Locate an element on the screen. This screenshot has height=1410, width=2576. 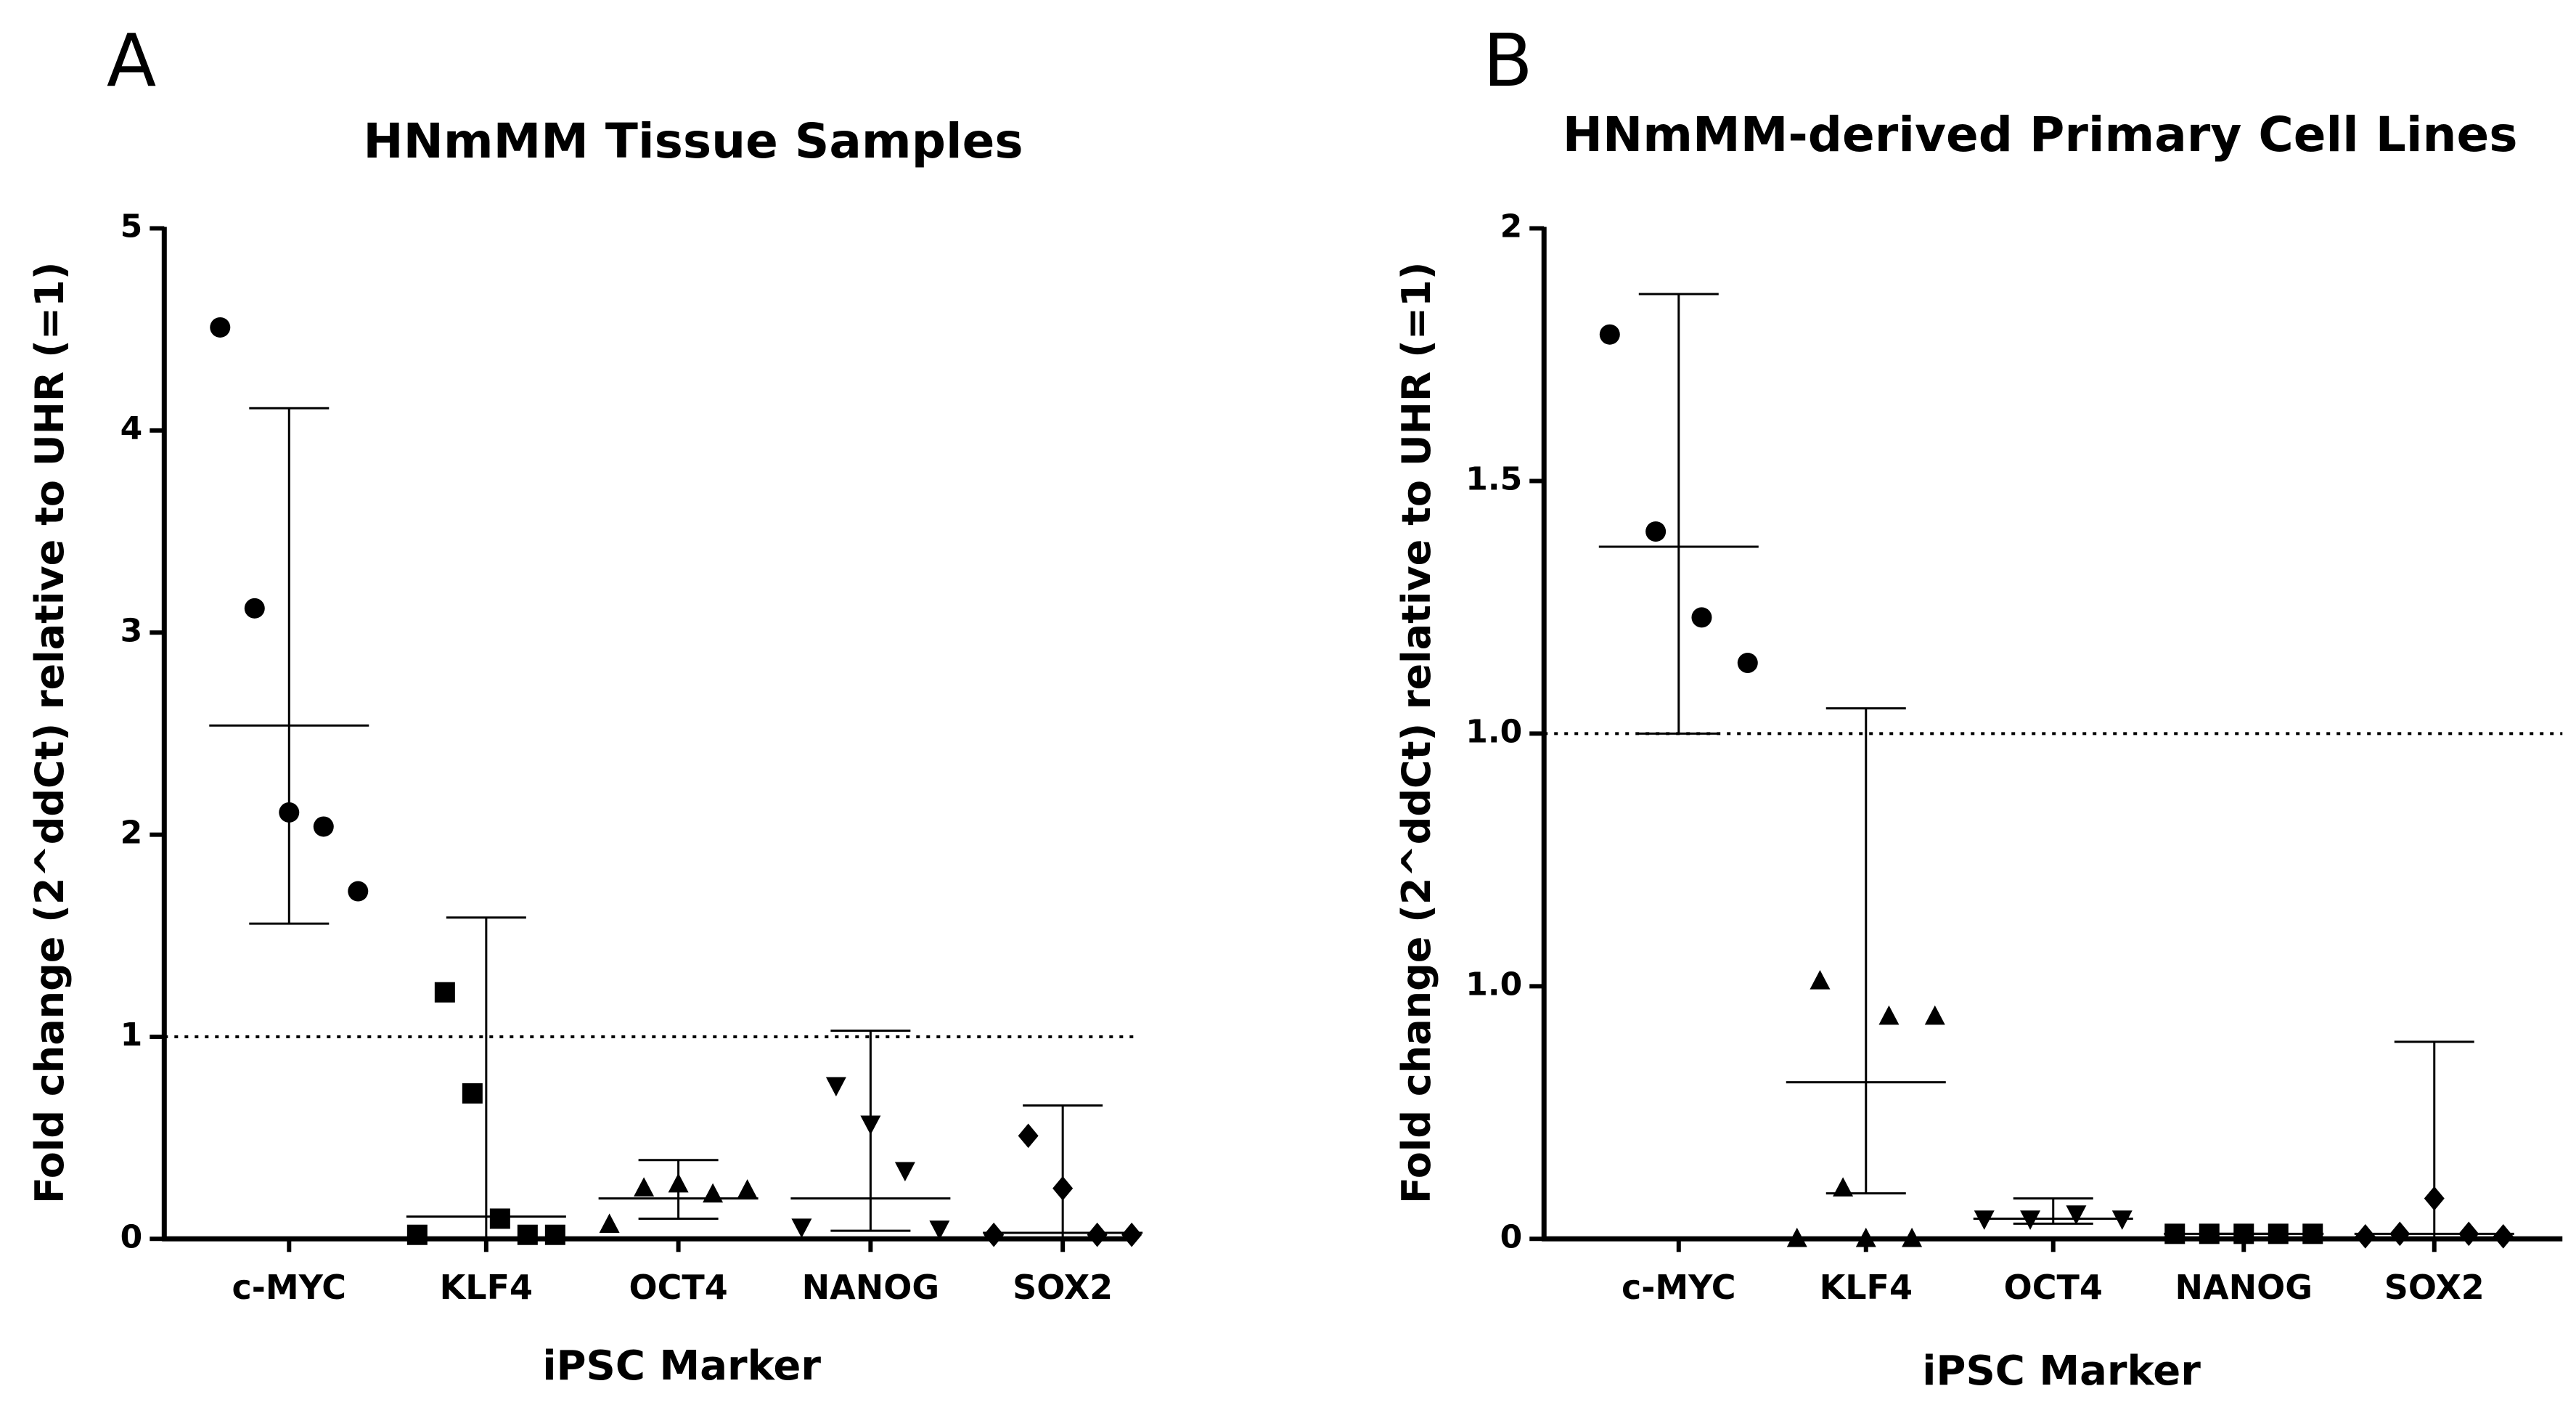
y-tick-label: 1.5 is located at coordinates (1493, 478).